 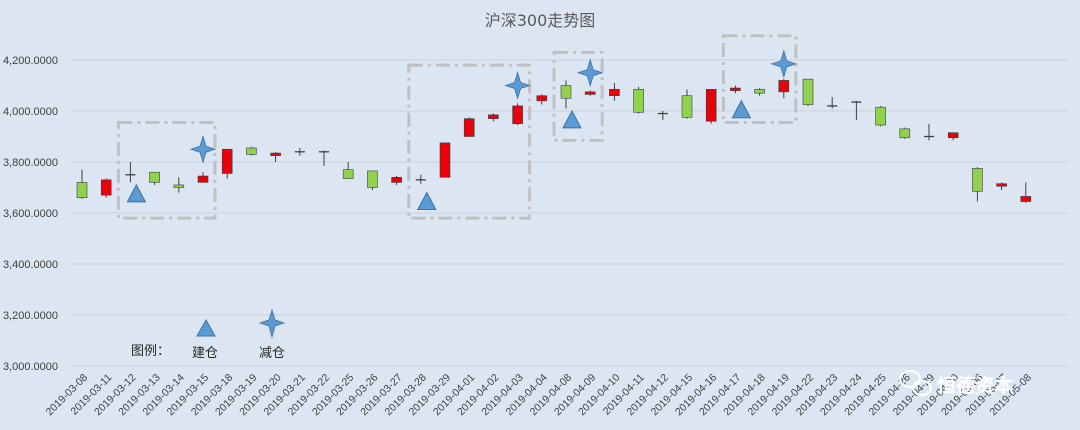 I want to click on y-tick-label: 4,200.0000, so click(x=30, y=61).